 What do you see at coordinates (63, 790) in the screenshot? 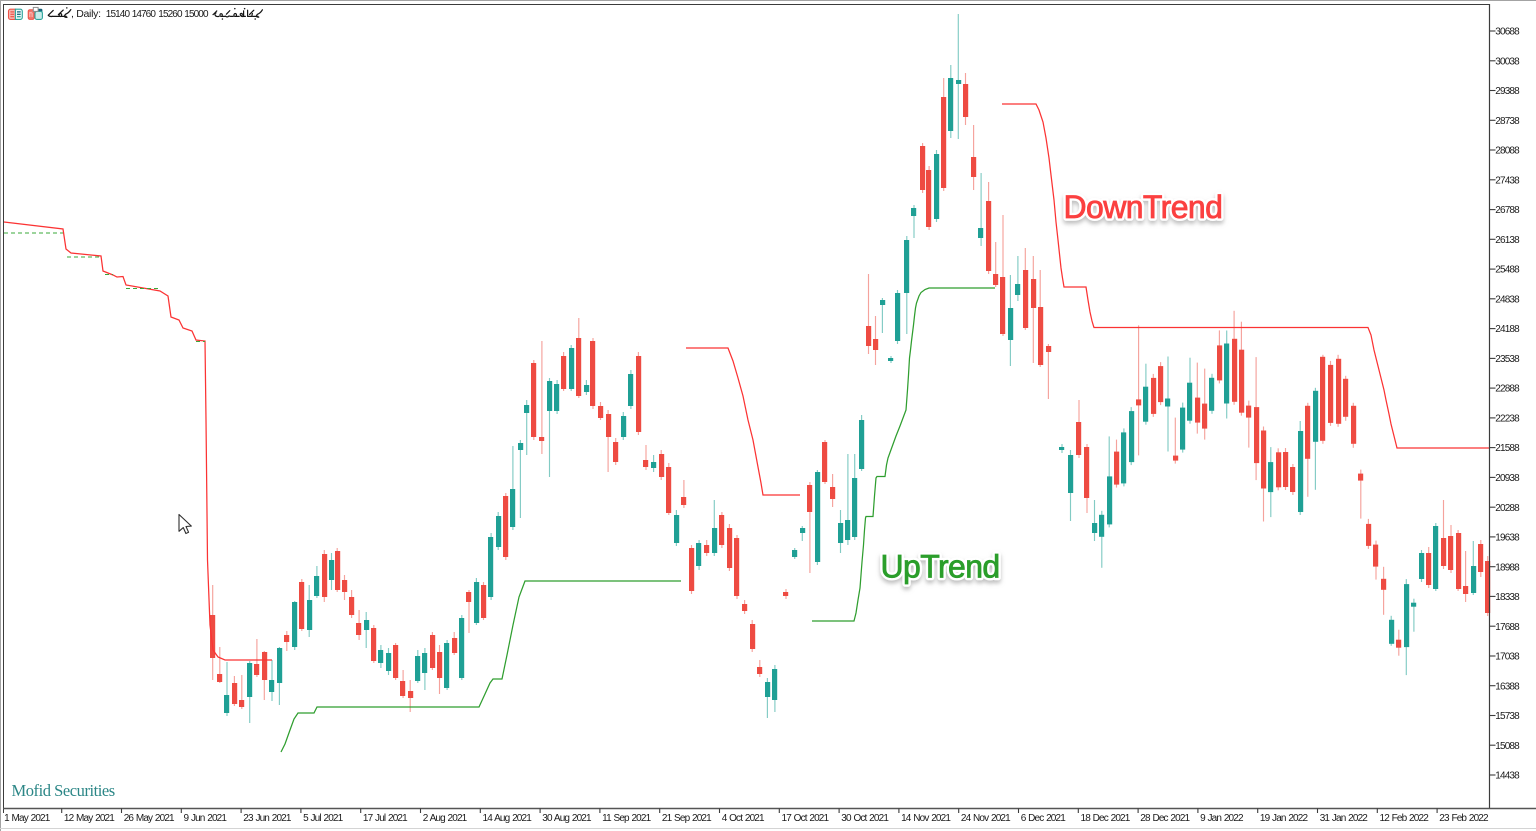
I see `svg-text: Mofid Securities` at bounding box center [63, 790].